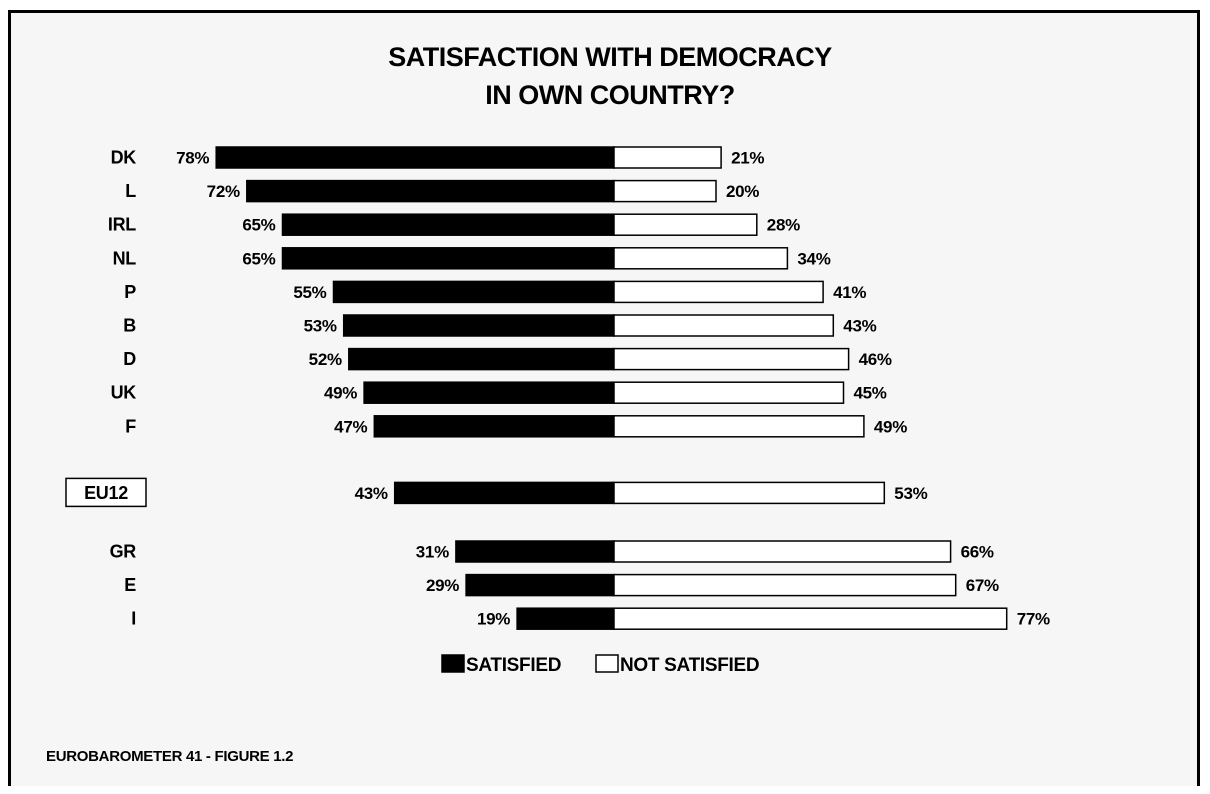 This screenshot has width=1210, height=794. I want to click on label-satisfied-e: 29%, so click(442, 585).